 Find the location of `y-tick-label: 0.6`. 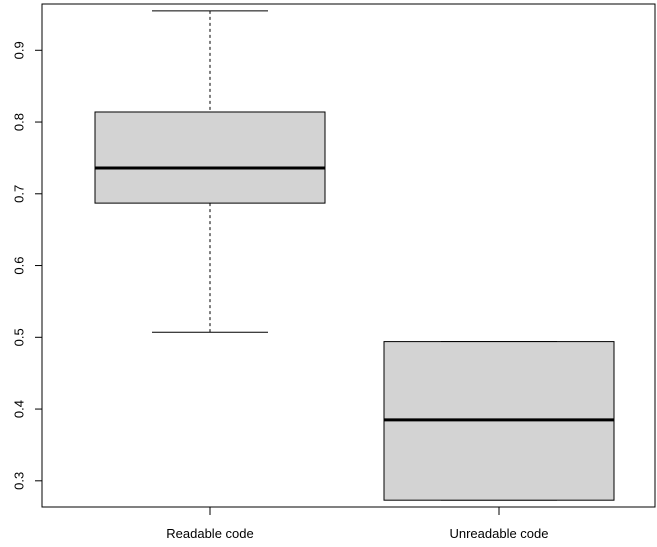

y-tick-label: 0.6 is located at coordinates (18, 266).